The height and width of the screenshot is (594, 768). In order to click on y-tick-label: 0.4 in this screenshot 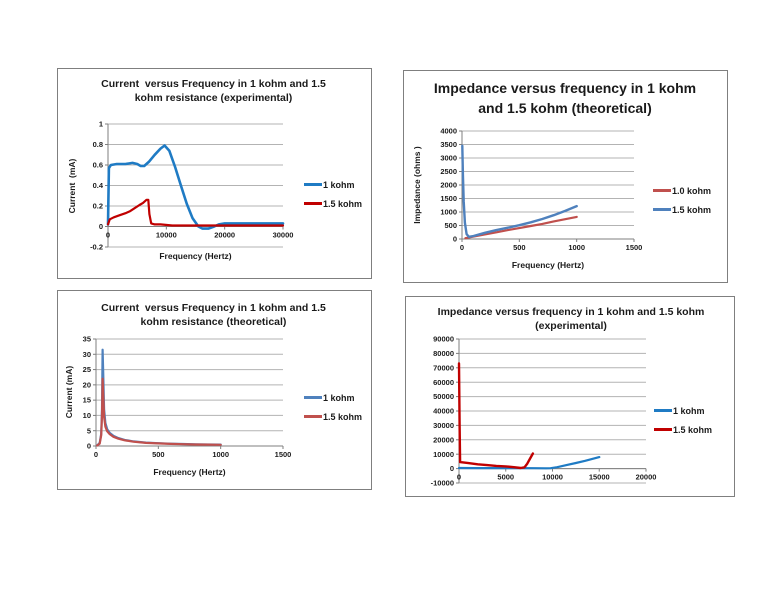, I will do `click(98, 185)`.